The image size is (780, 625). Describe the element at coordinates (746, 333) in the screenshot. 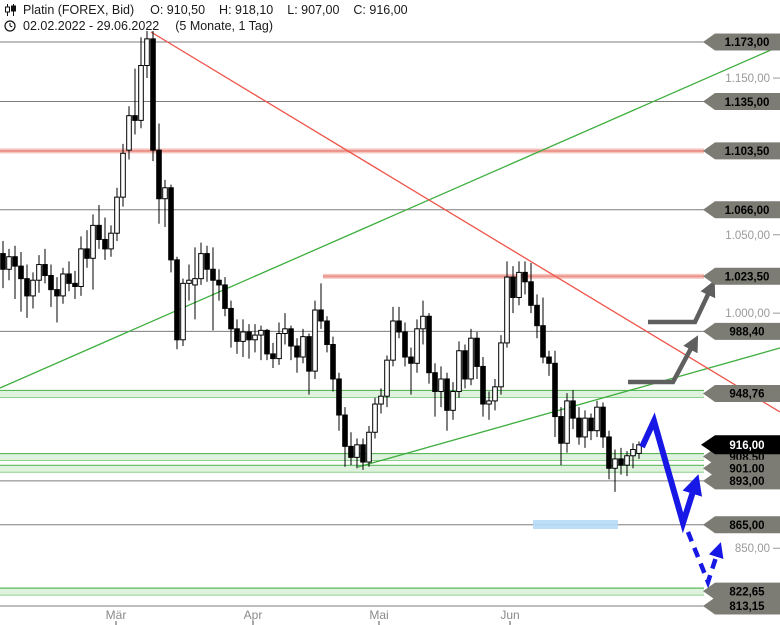

I see `price-badge-label: 988,40` at that location.